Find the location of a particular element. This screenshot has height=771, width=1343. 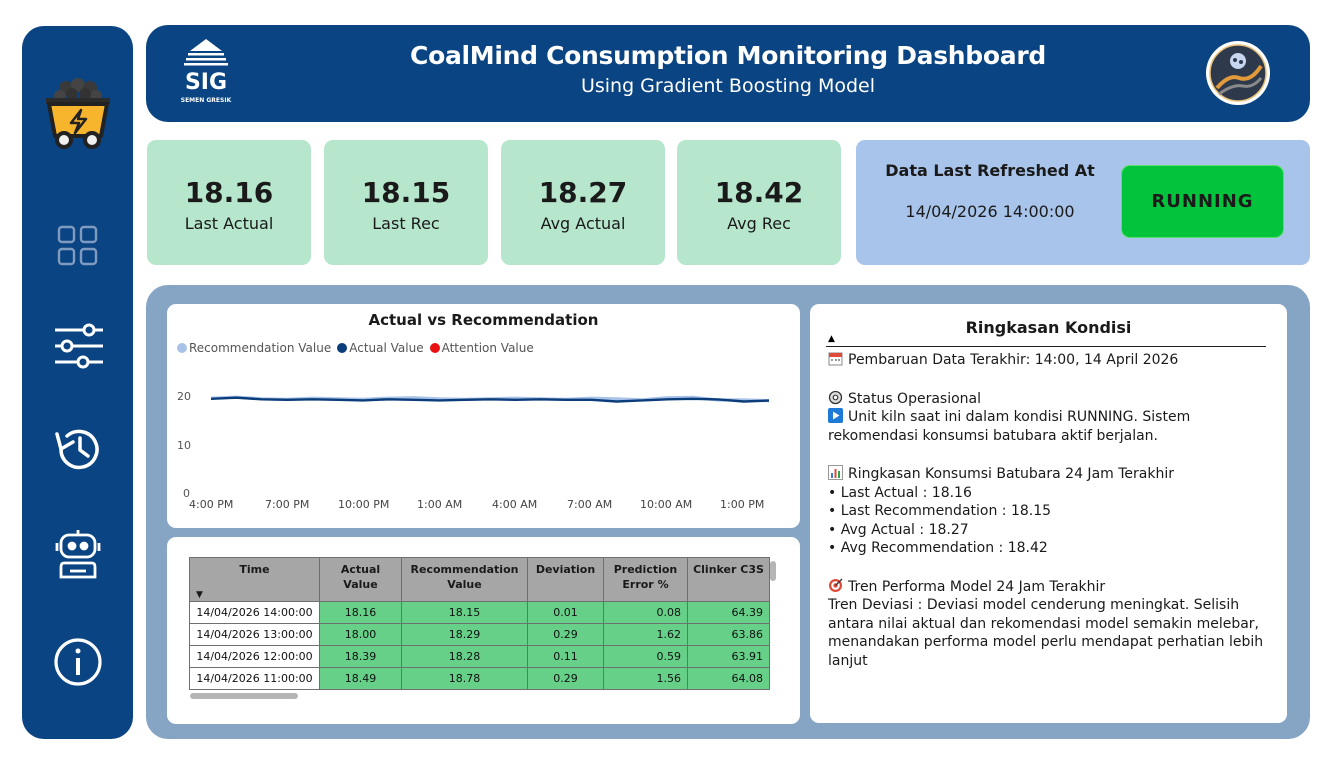

x-tick: 7:00 AM is located at coordinates (590, 504).